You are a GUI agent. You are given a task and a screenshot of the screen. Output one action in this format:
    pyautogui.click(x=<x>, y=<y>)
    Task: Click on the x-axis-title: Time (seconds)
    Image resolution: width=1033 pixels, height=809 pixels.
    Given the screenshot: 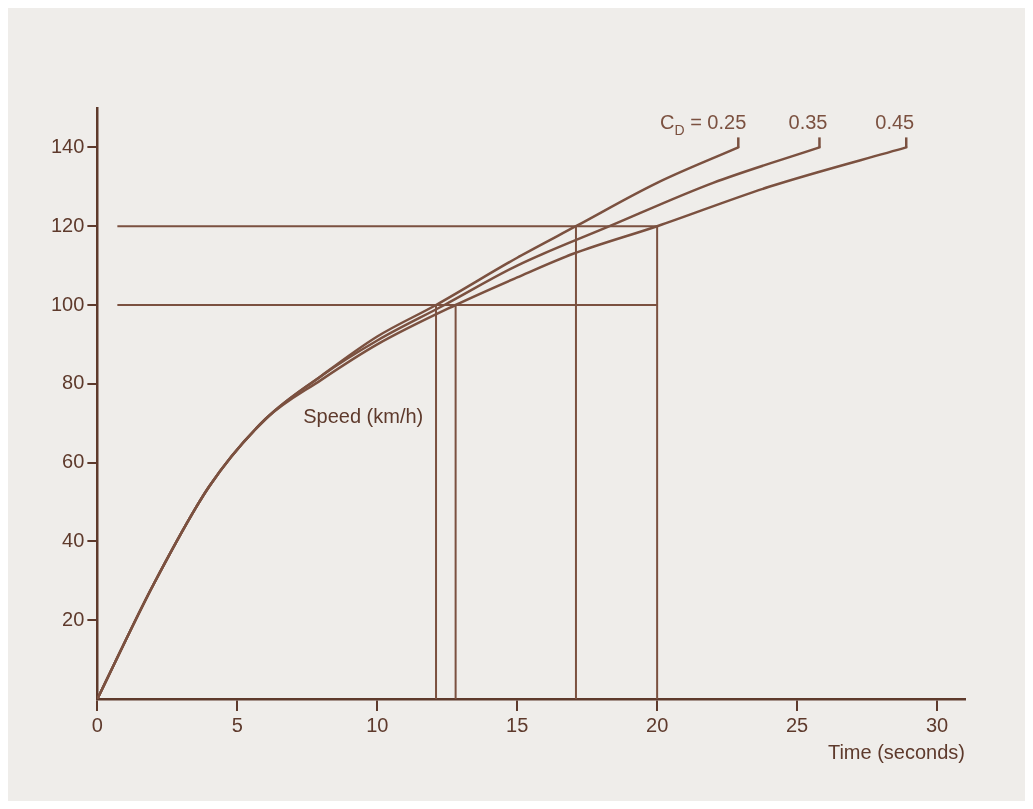 What is the action you would take?
    pyautogui.click(x=896, y=752)
    